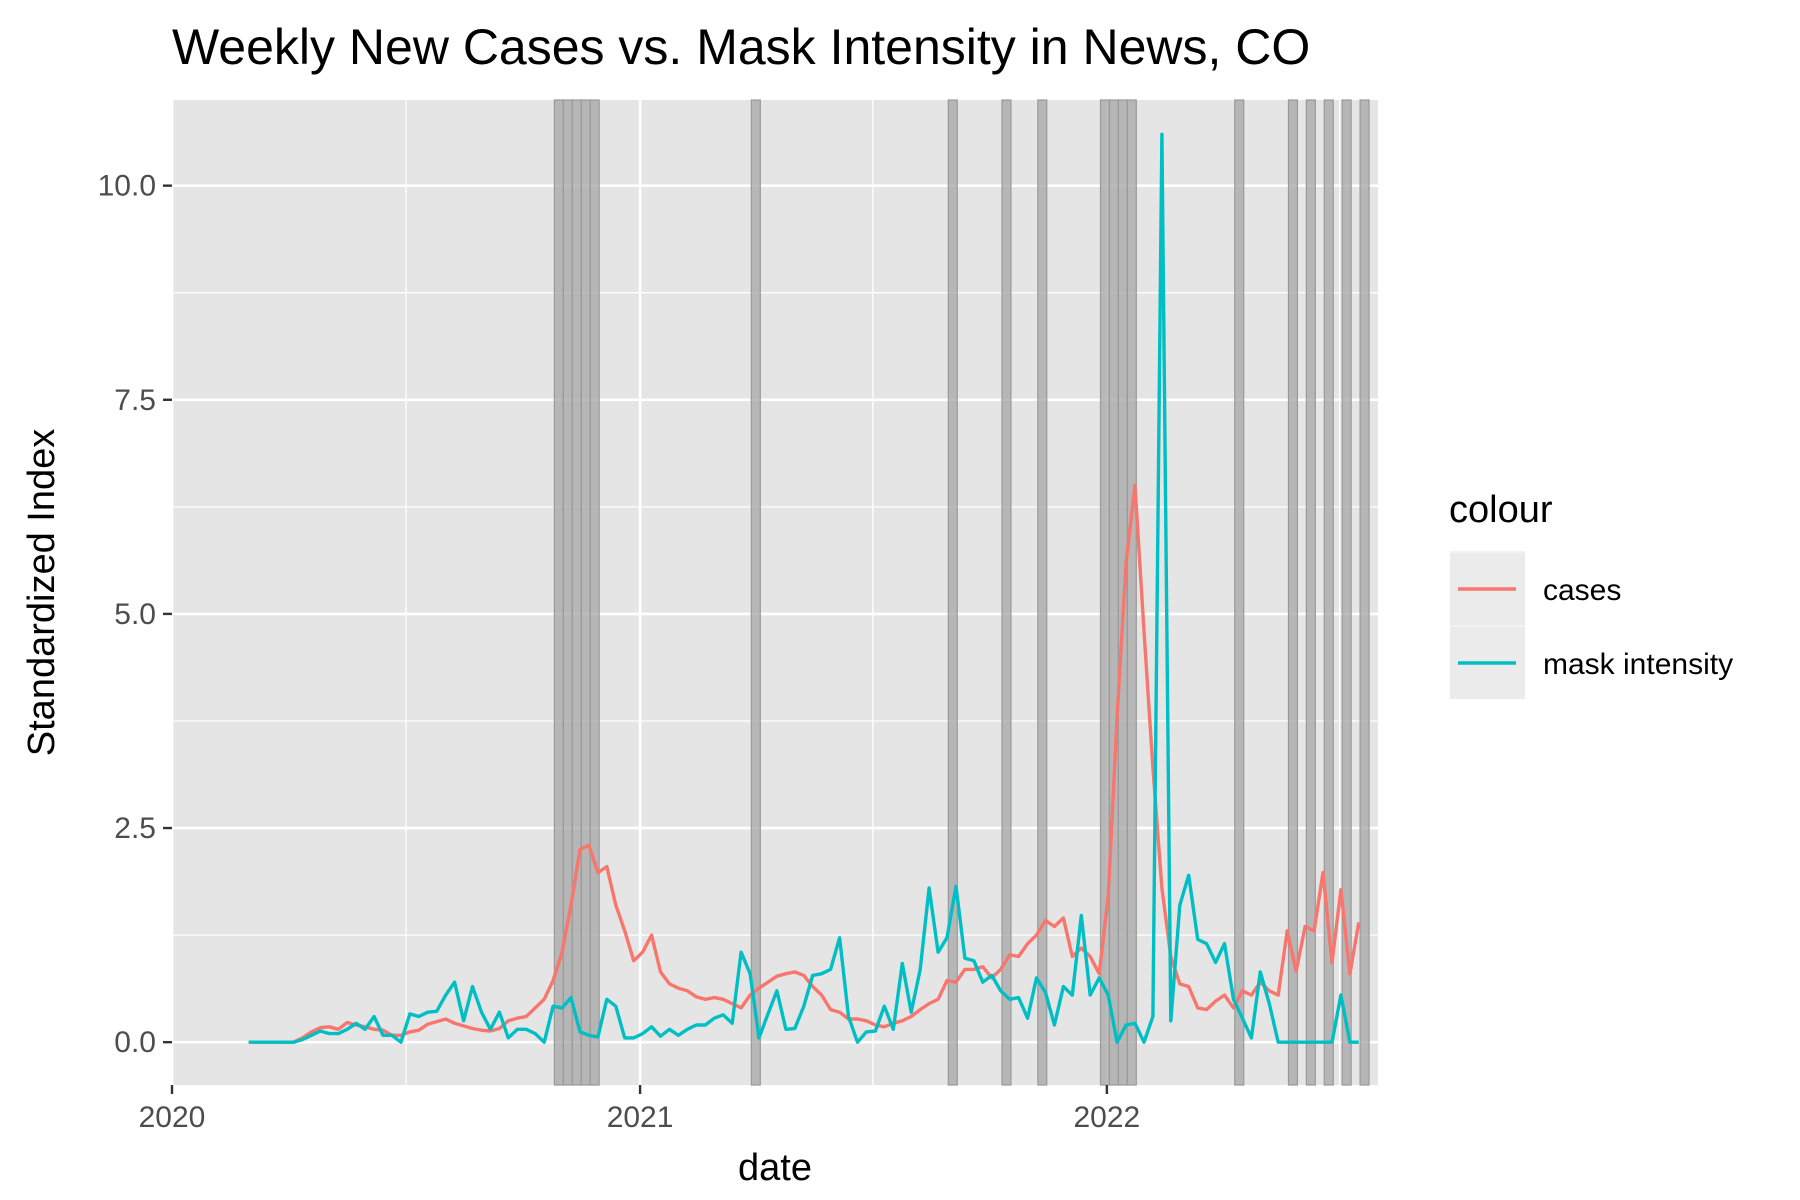  What do you see at coordinates (640, 1117) in the screenshot?
I see `x-tick-label: 2021` at bounding box center [640, 1117].